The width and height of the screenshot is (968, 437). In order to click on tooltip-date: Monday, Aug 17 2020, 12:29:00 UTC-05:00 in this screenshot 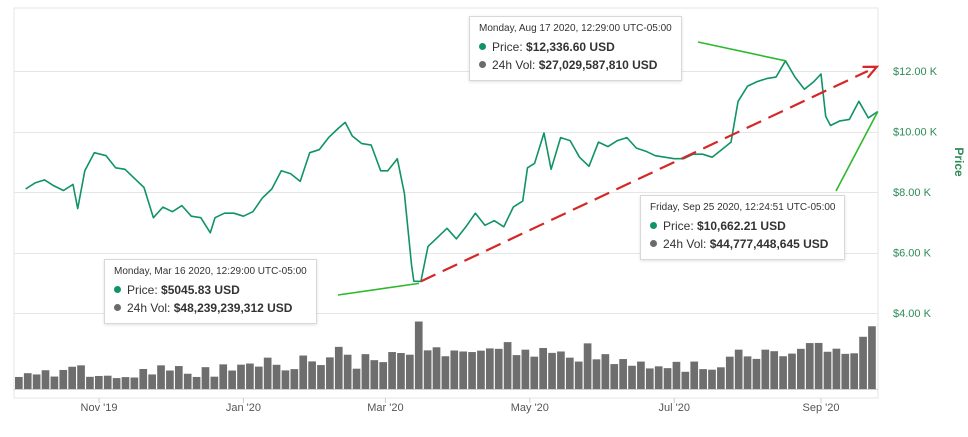, I will do `click(575, 28)`.